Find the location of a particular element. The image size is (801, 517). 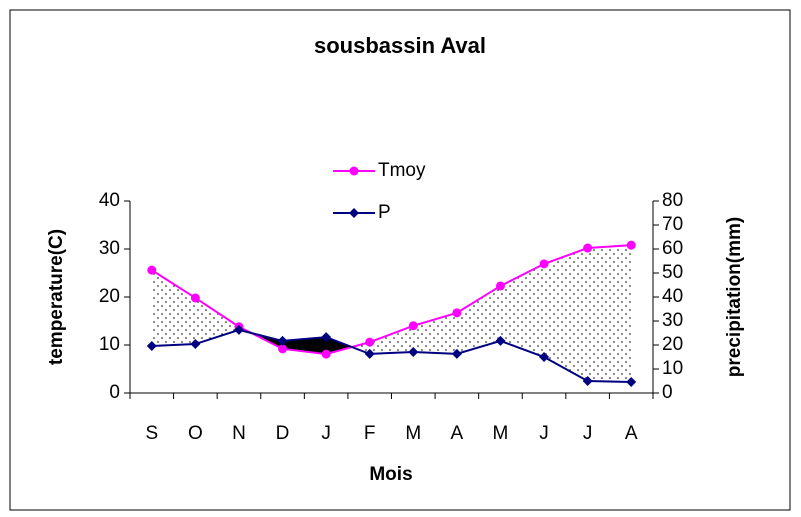

y2-tick-label: 70 is located at coordinates (672, 224).